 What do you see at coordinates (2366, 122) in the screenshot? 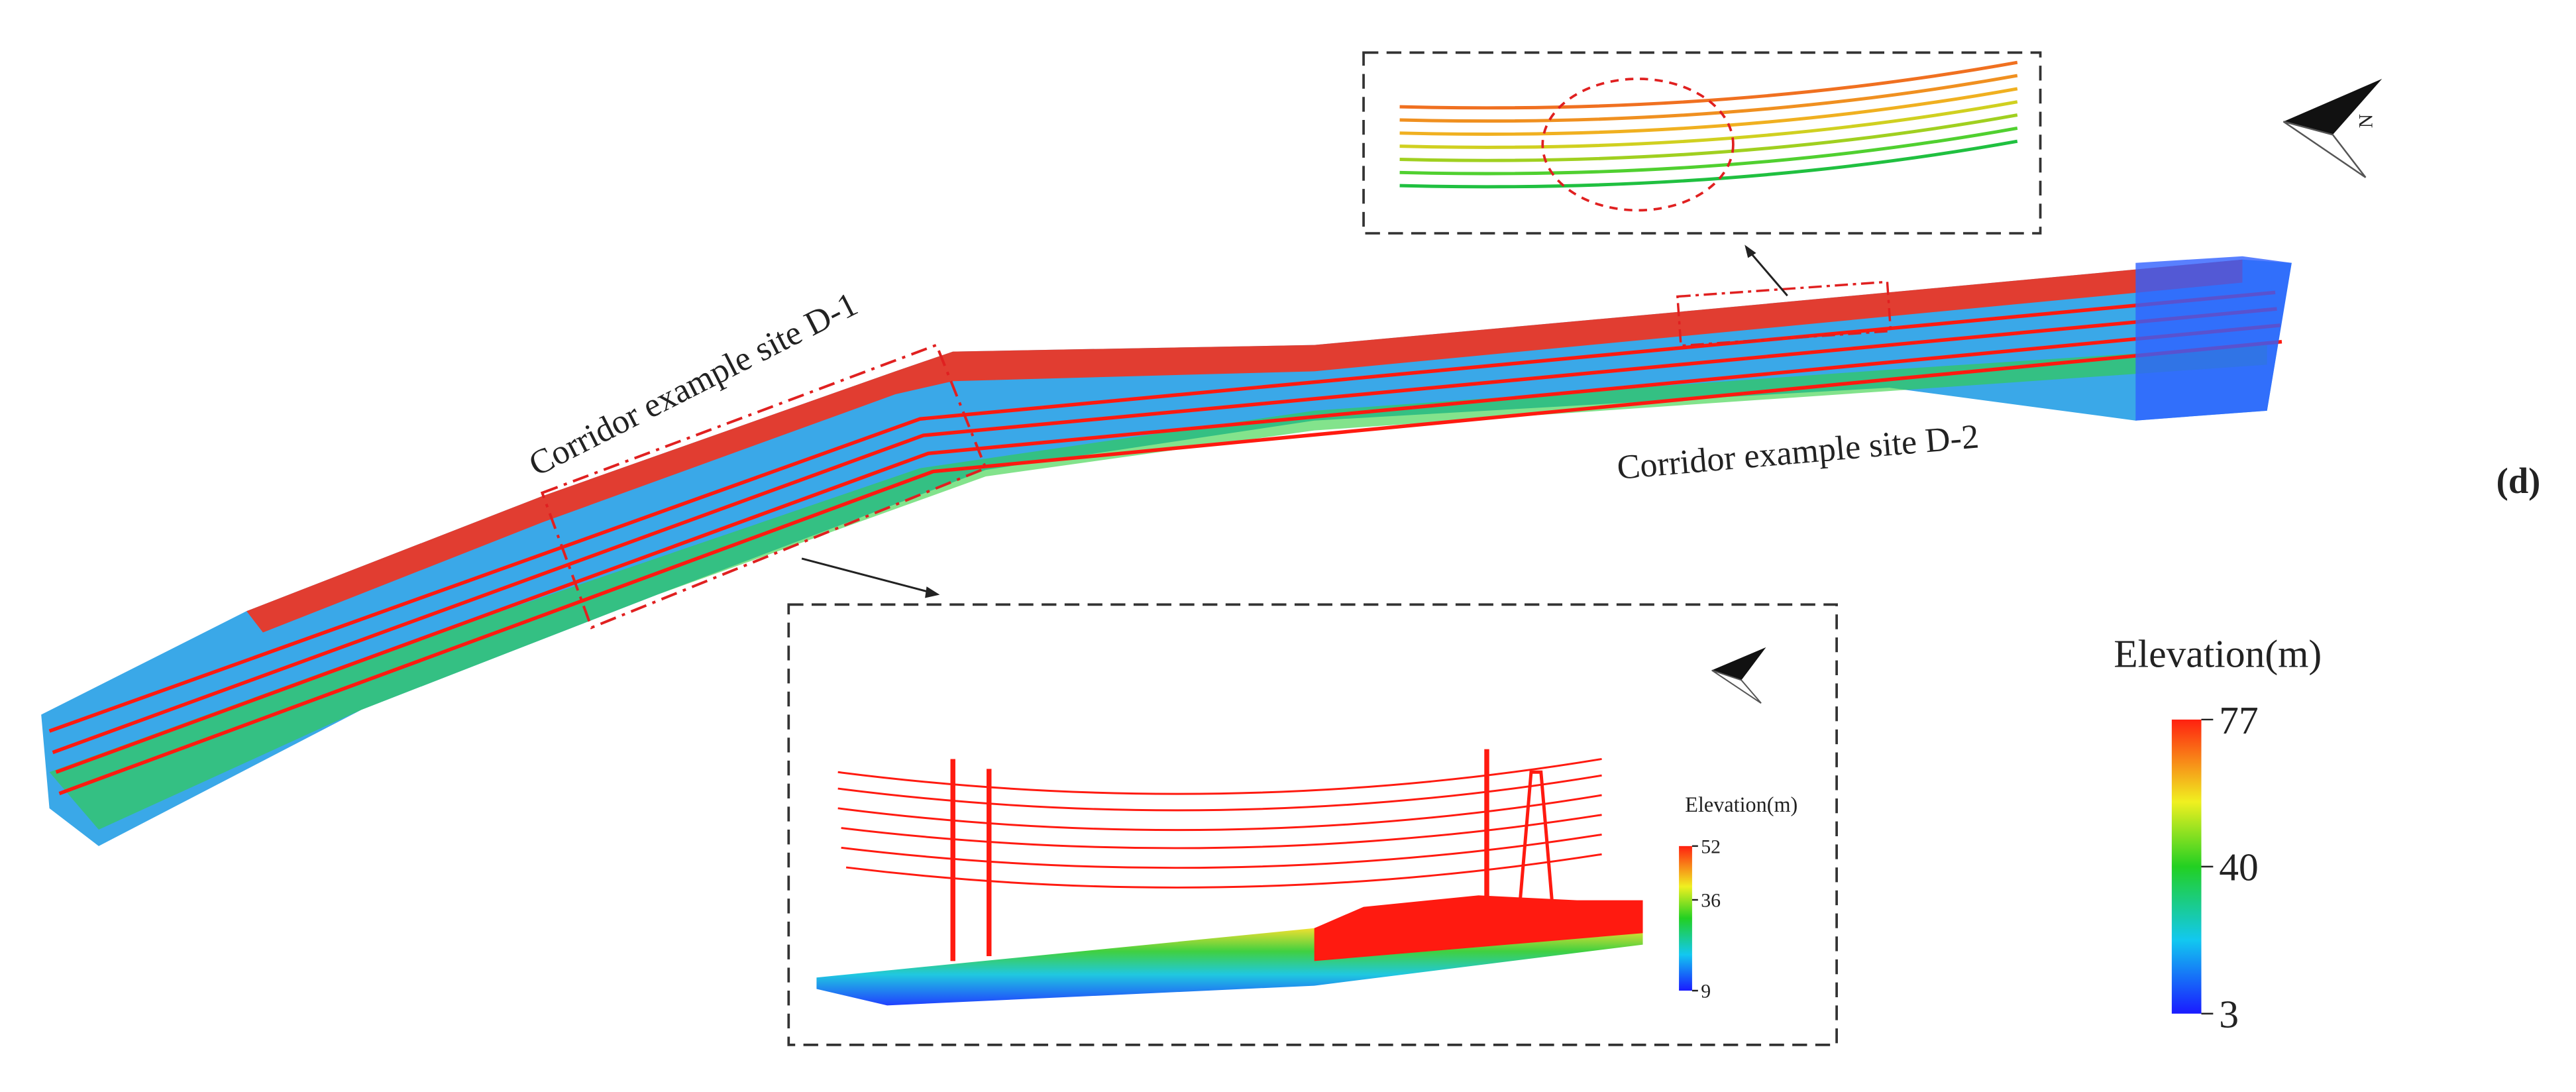
I see `svg-text: N` at bounding box center [2366, 122].